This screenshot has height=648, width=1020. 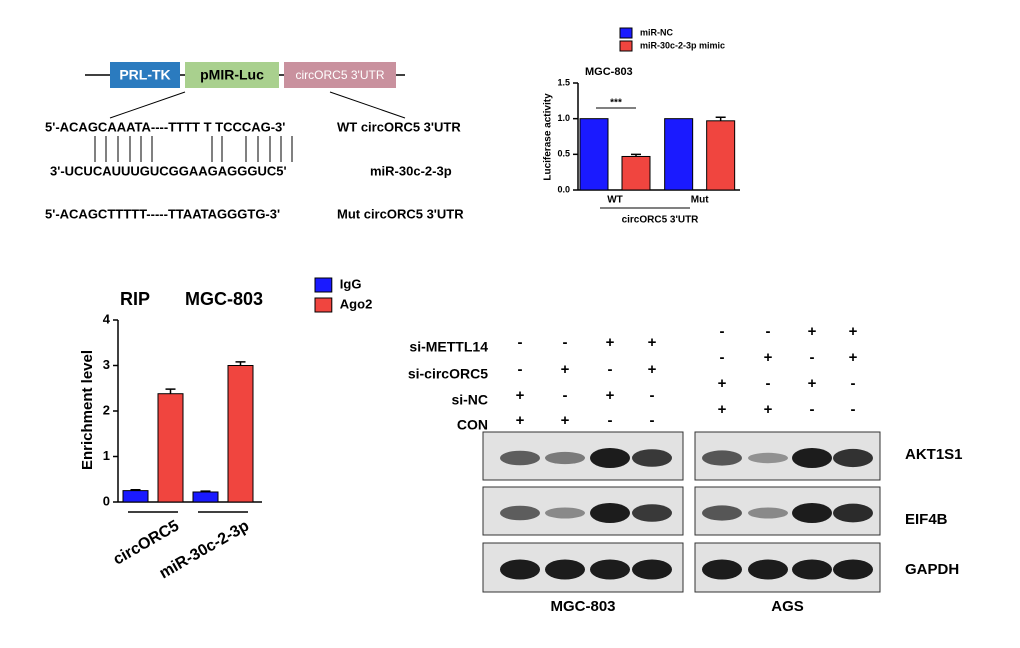 What do you see at coordinates (563, 118) in the screenshot?
I see `y-tick-label: 1.0` at bounding box center [563, 118].